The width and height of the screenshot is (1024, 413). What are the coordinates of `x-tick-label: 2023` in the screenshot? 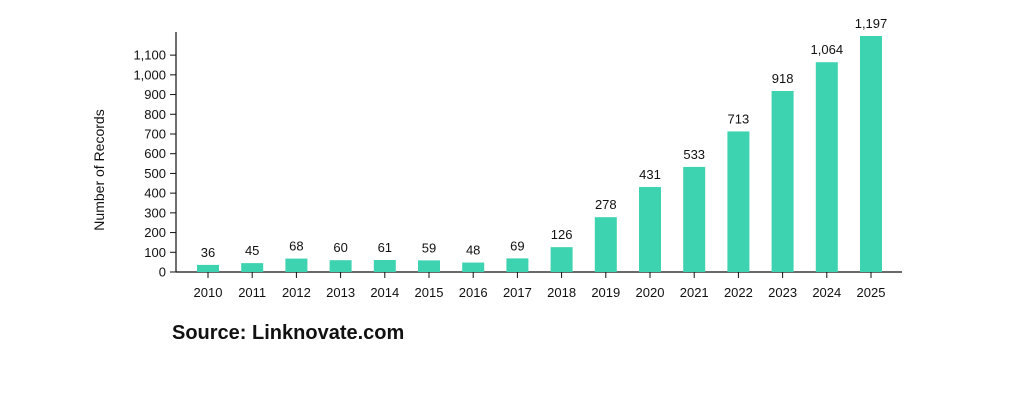 It's located at (782, 292).